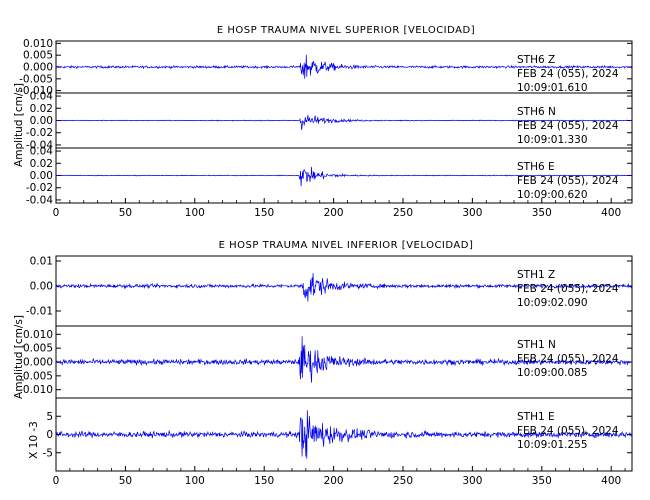 The height and width of the screenshot is (500, 650). I want to click on panel-annotation-line: 10:09:01.330, so click(552, 140).